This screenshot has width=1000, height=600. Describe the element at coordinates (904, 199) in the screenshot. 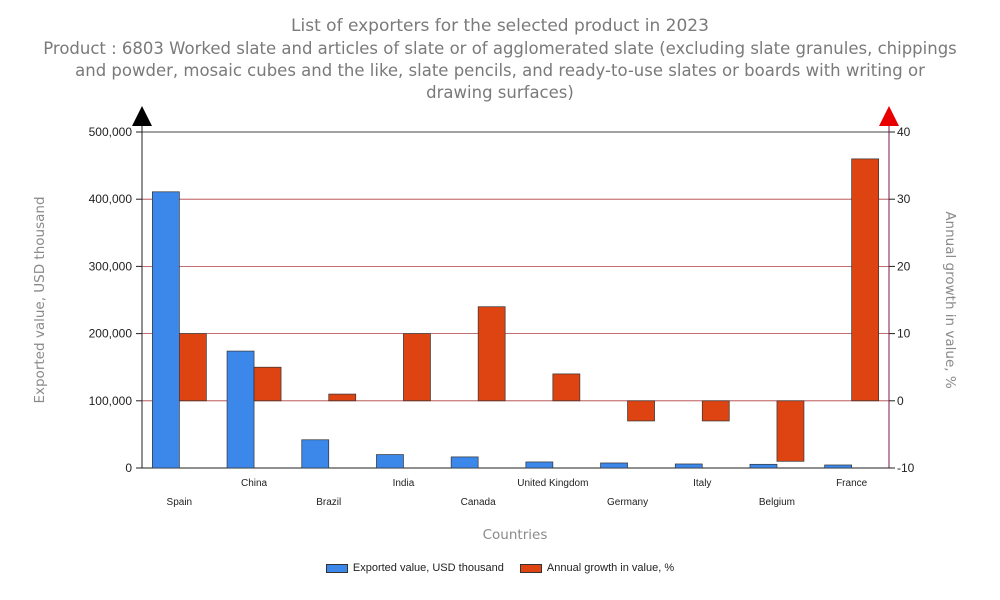

I see `right-tick-label: 30` at that location.